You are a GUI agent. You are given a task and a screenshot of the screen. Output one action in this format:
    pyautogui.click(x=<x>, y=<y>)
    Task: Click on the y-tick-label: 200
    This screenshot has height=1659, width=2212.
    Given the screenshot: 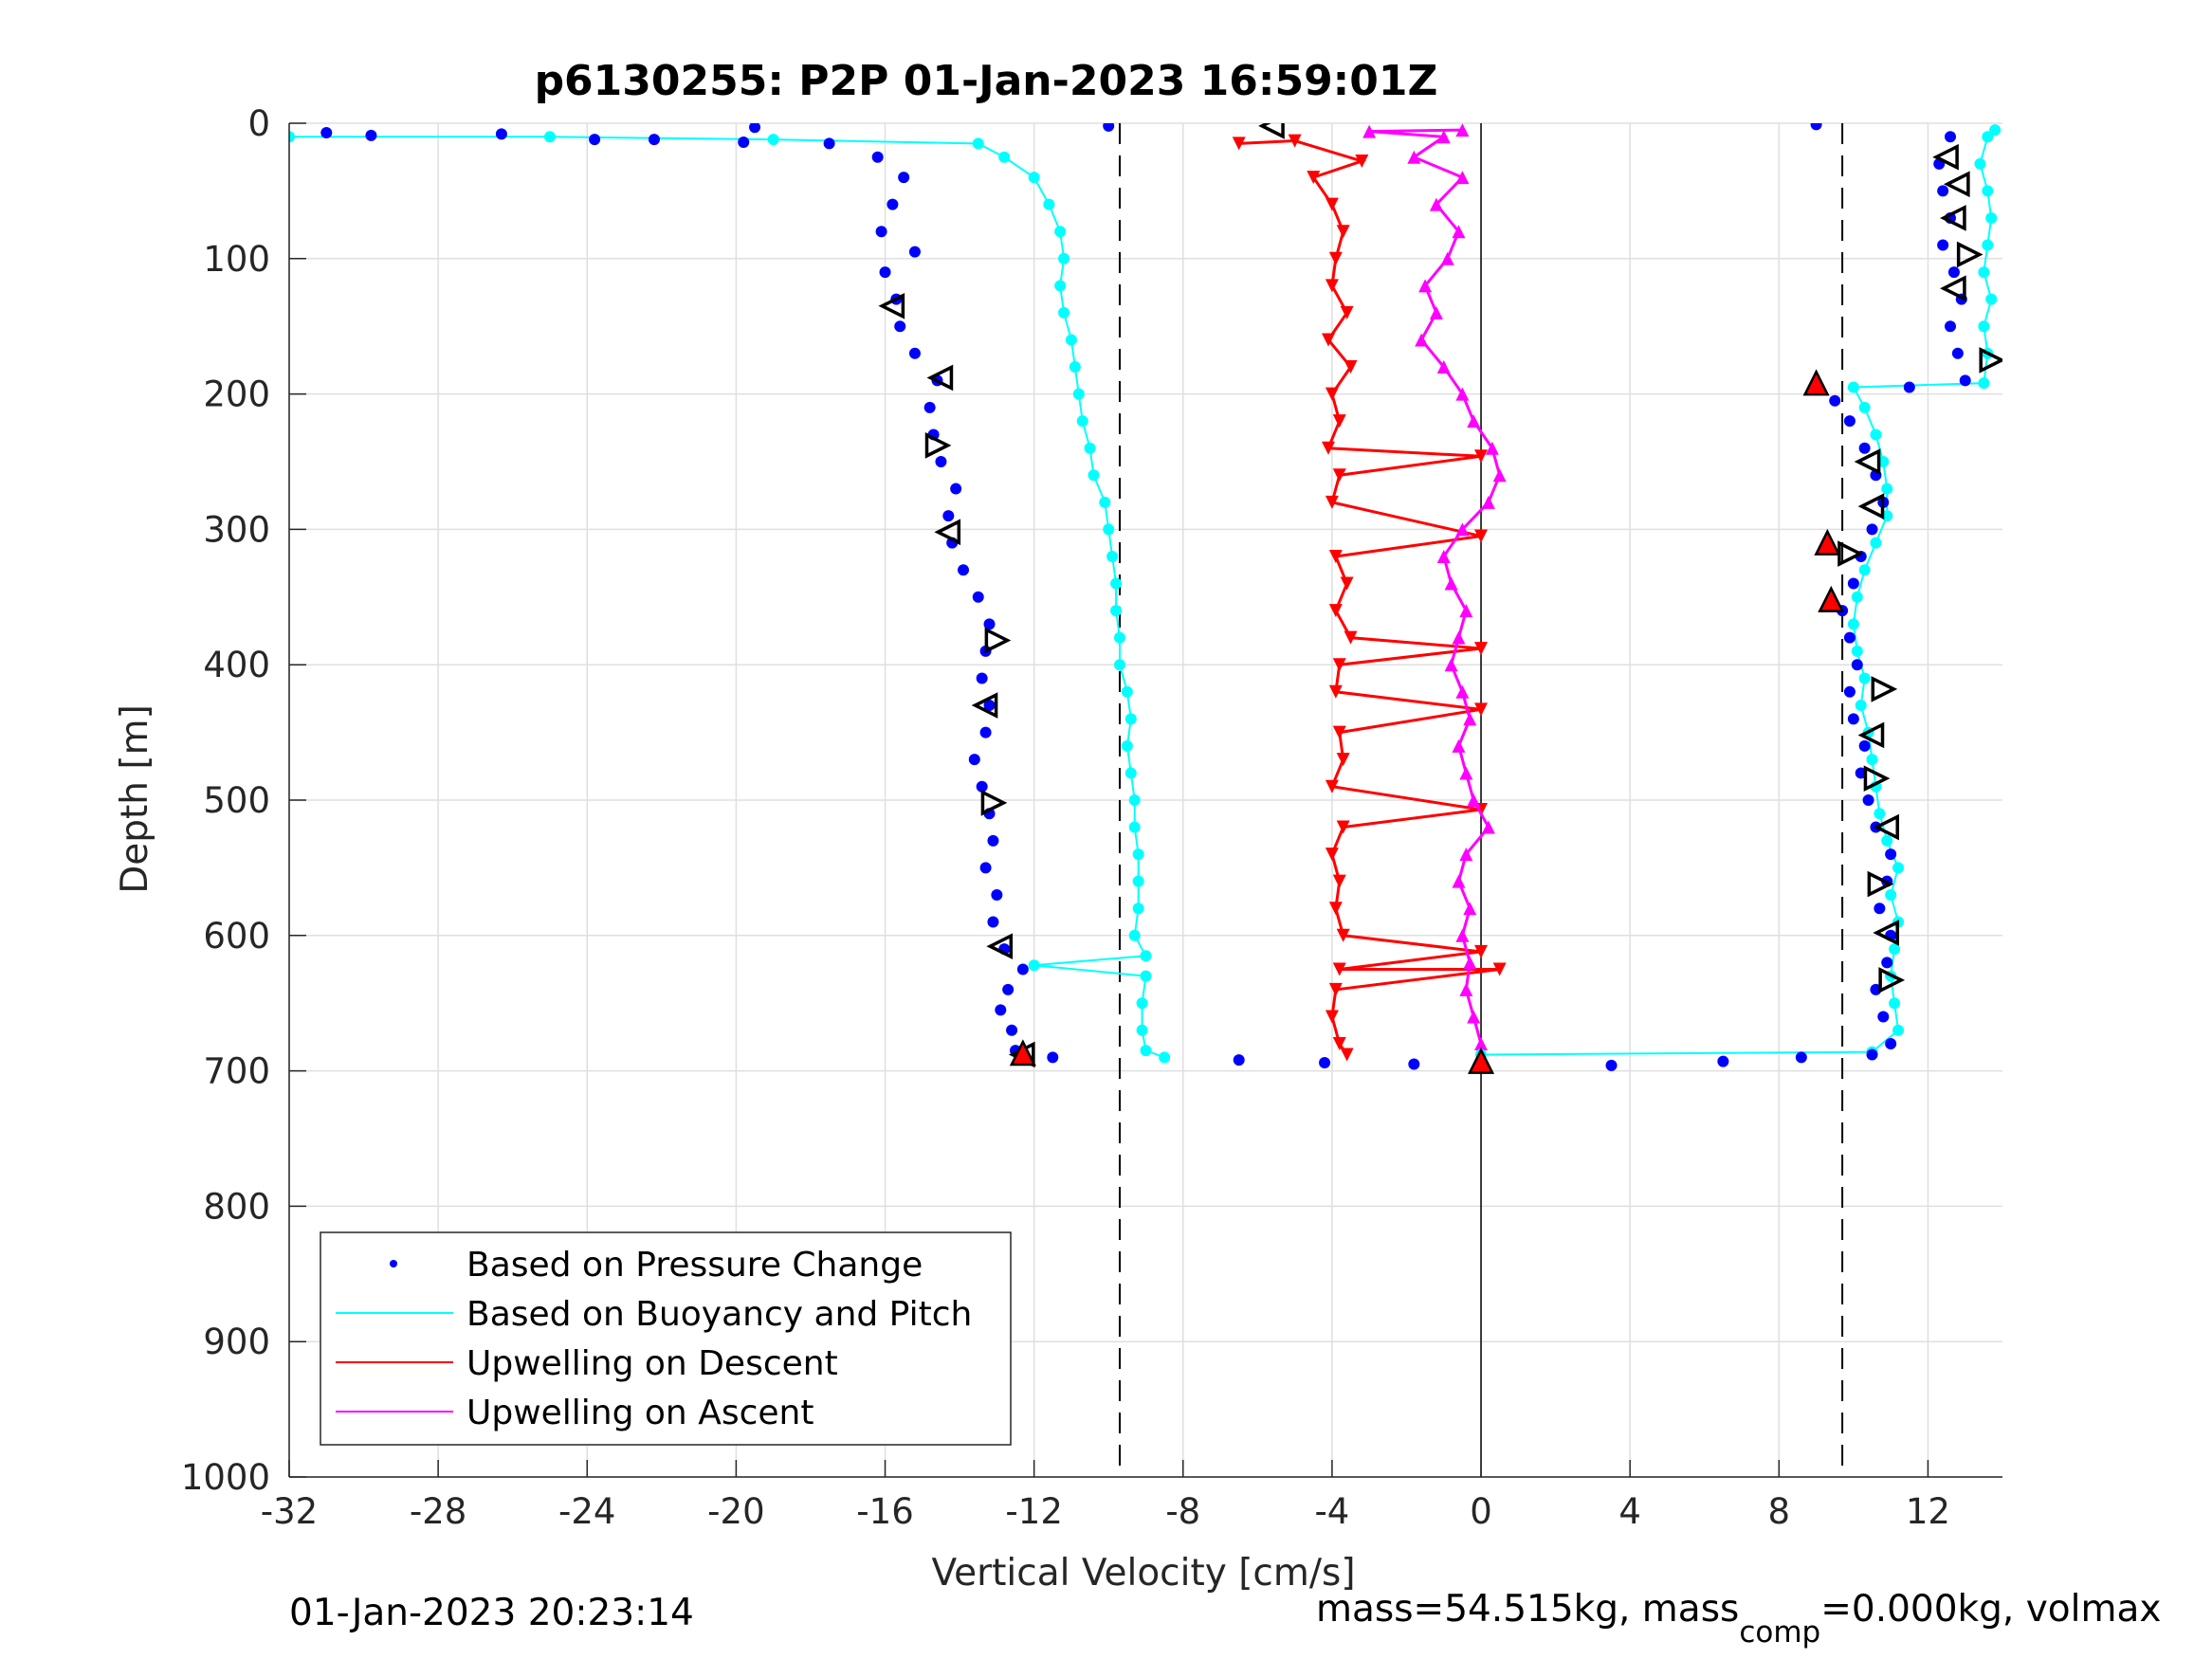 What is the action you would take?
    pyautogui.click(x=236, y=394)
    